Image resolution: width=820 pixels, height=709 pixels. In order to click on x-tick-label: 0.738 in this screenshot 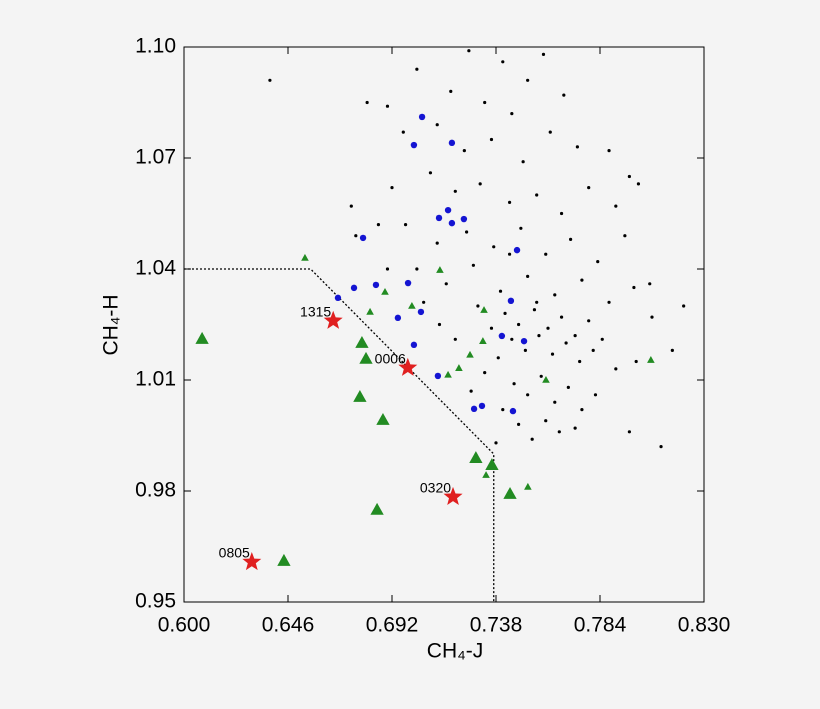, I will do `click(496, 625)`.